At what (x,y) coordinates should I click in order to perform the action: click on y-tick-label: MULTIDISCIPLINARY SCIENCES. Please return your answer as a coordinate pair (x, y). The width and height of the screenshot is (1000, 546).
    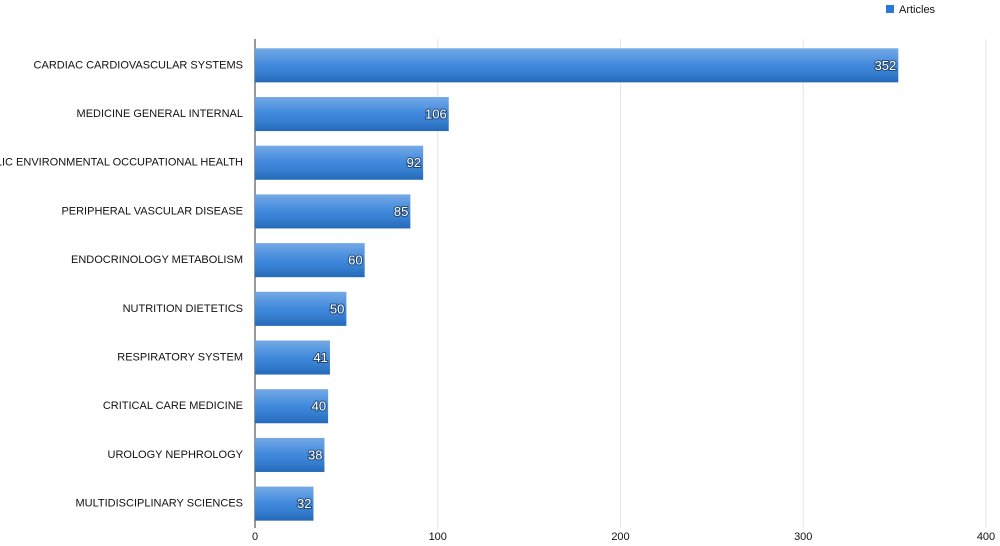
    Looking at the image, I should click on (160, 504).